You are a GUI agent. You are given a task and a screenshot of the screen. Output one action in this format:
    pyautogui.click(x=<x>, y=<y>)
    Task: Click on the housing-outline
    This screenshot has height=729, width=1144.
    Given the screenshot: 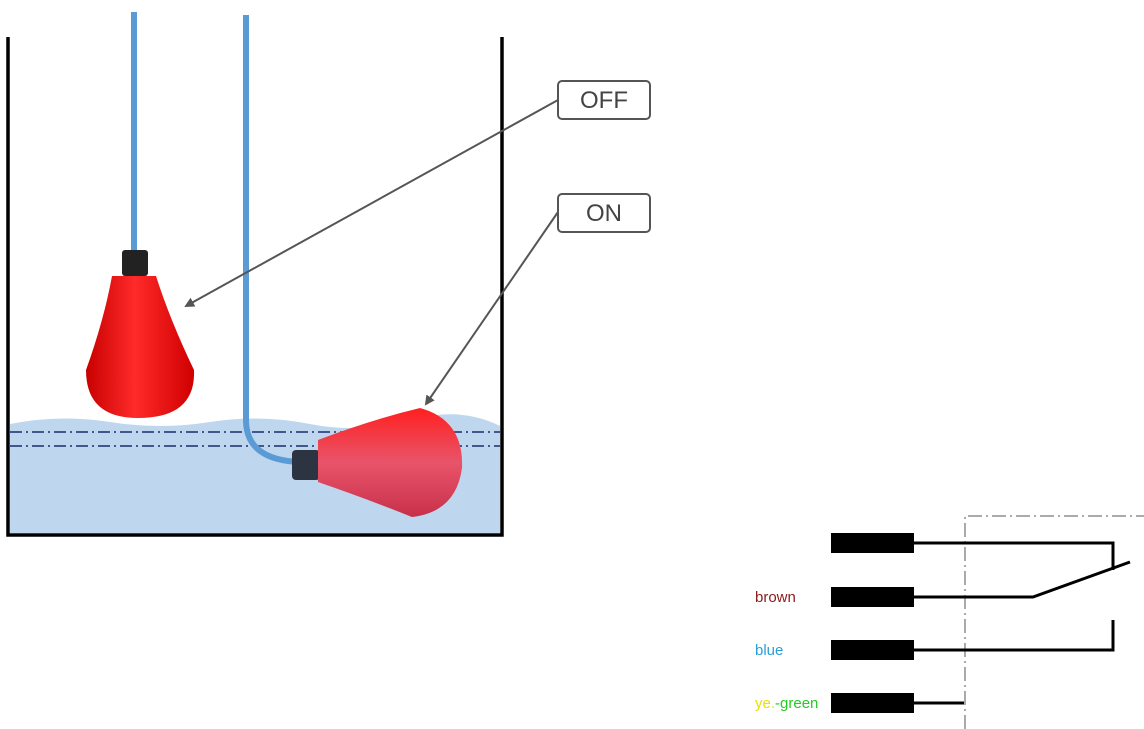 What is the action you would take?
    pyautogui.click(x=1054, y=622)
    